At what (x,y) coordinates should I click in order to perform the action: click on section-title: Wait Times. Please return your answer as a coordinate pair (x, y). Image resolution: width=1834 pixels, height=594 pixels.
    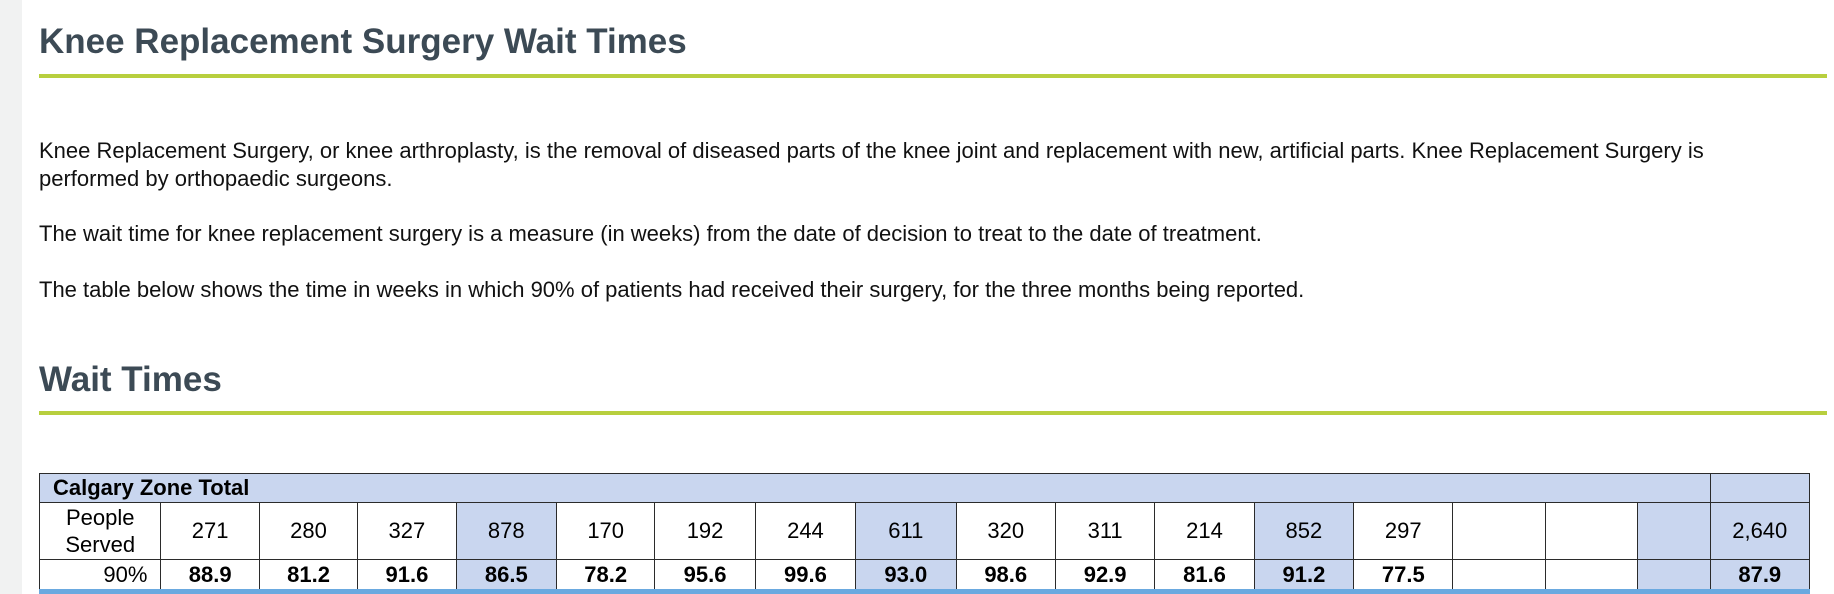
    Looking at the image, I should click on (130, 379).